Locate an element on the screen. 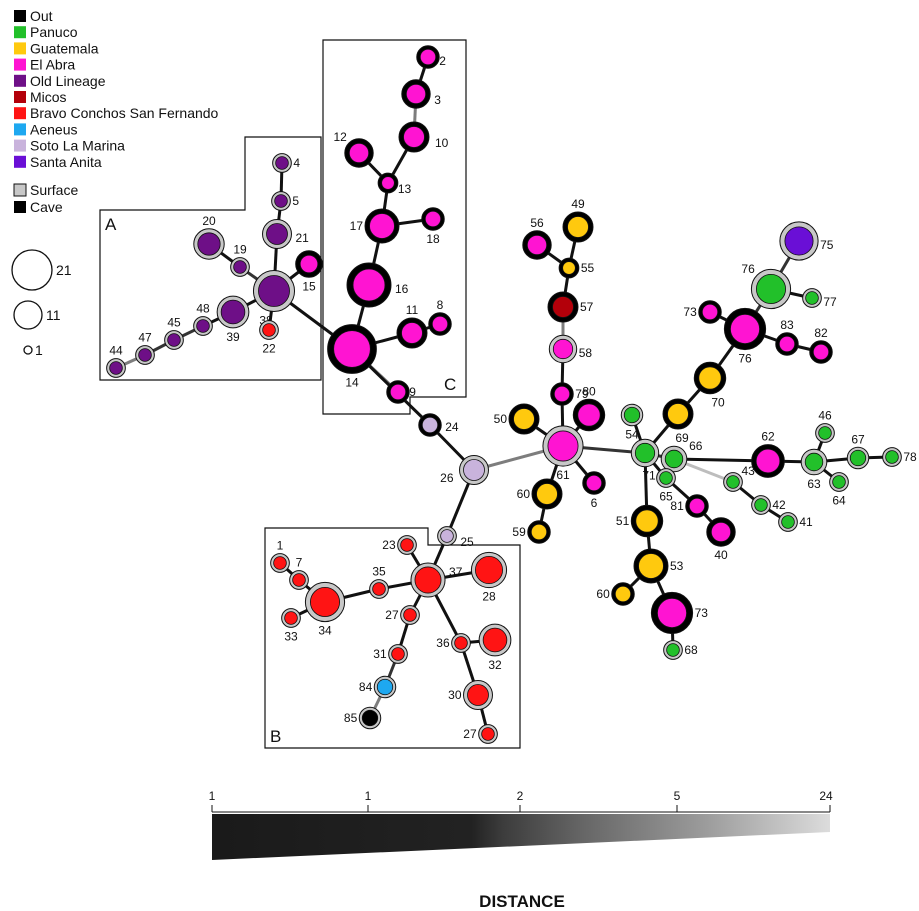 This screenshot has width=919, height=911. haplotype-node-n76b: 76 is located at coordinates (766, 286).